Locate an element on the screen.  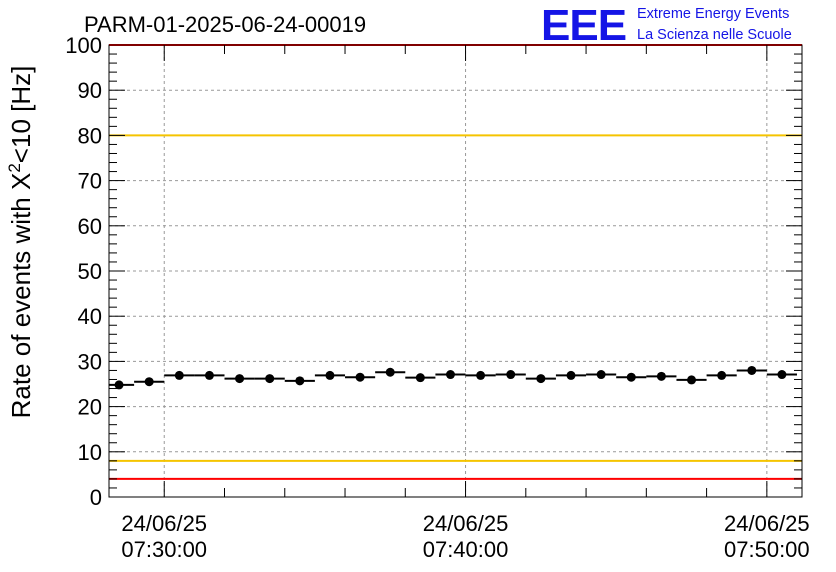
logo-line-2: La Scienza nelle Scuole is located at coordinates (714, 35).